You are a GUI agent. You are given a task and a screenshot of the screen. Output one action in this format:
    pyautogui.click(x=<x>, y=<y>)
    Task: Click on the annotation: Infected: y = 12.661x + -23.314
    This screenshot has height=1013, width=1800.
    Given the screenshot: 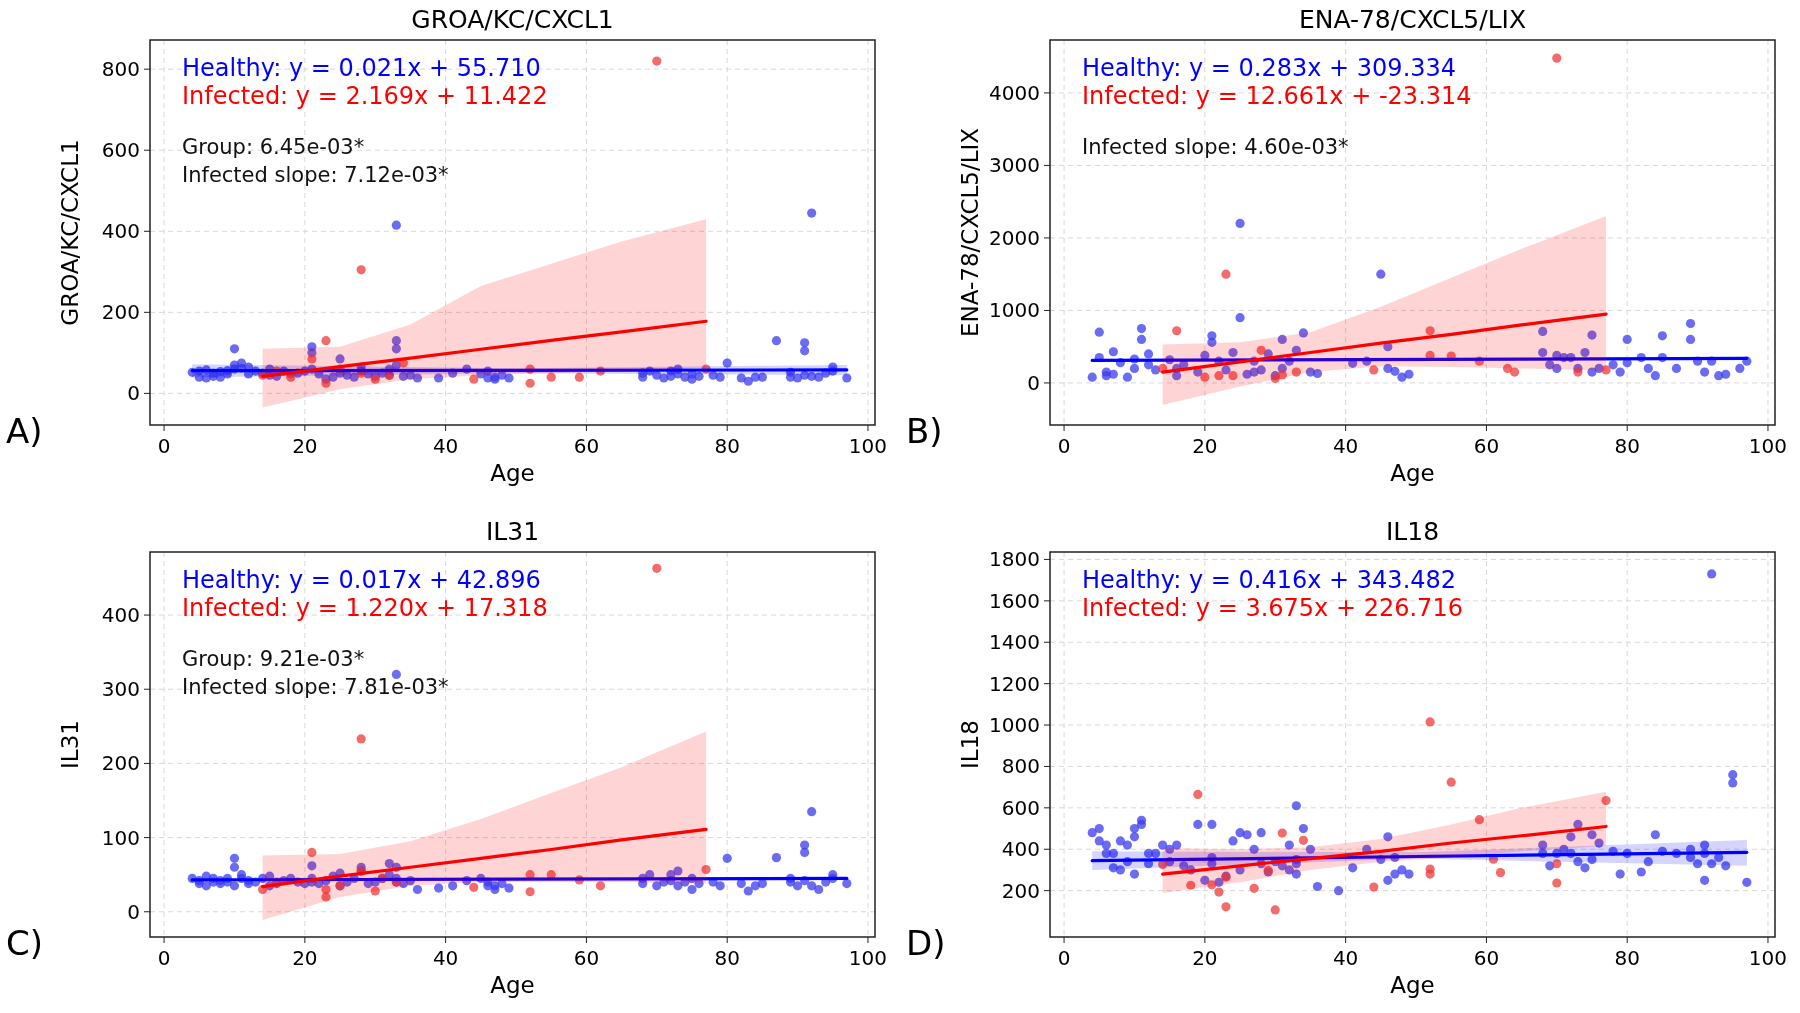 What is the action you would take?
    pyautogui.click(x=1277, y=96)
    